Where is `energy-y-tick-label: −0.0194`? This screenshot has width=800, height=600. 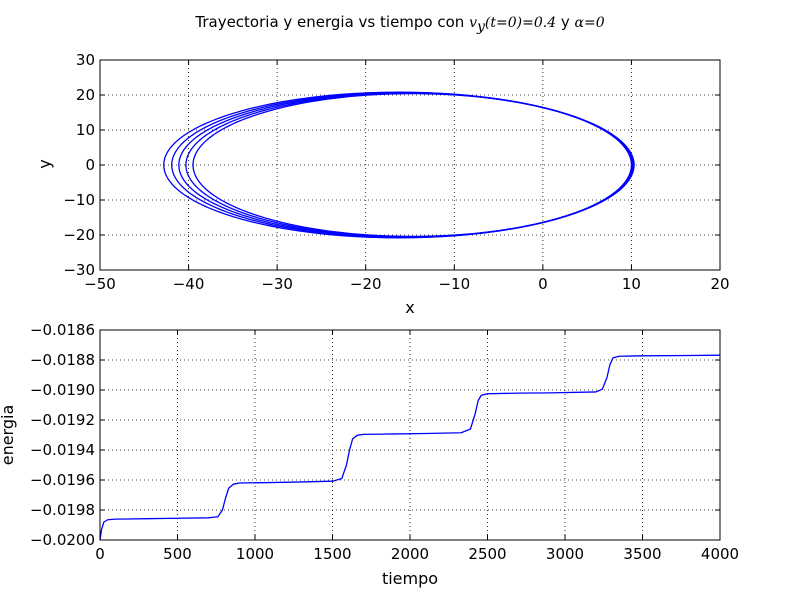
energy-y-tick-label: −0.0194 is located at coordinates (62, 450).